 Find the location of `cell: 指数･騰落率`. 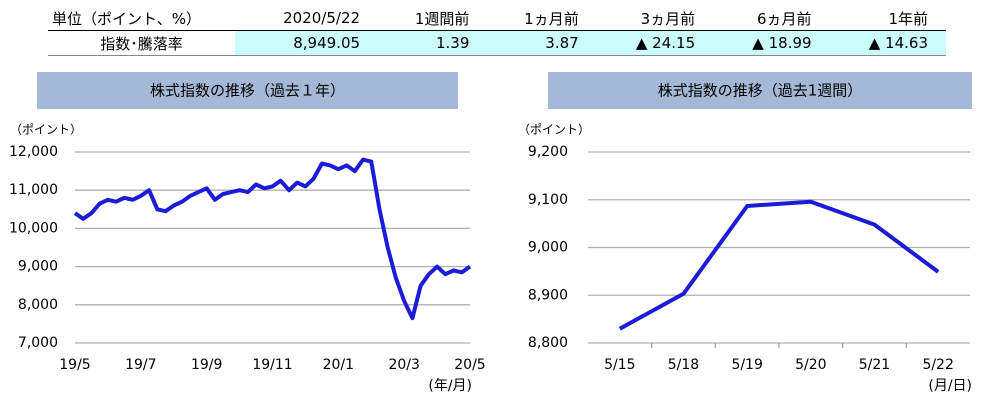

cell: 指数･騰落率 is located at coordinates (141, 43).